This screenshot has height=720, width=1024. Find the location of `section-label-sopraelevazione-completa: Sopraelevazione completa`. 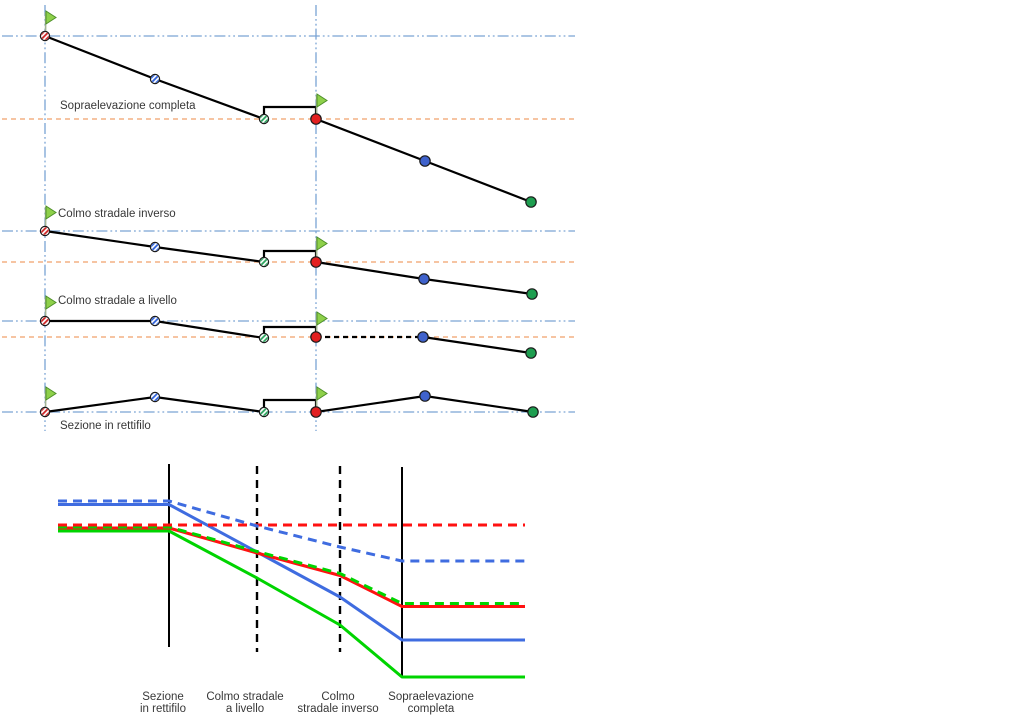

section-label-sopraelevazione-completa: Sopraelevazione completa is located at coordinates (128, 106).